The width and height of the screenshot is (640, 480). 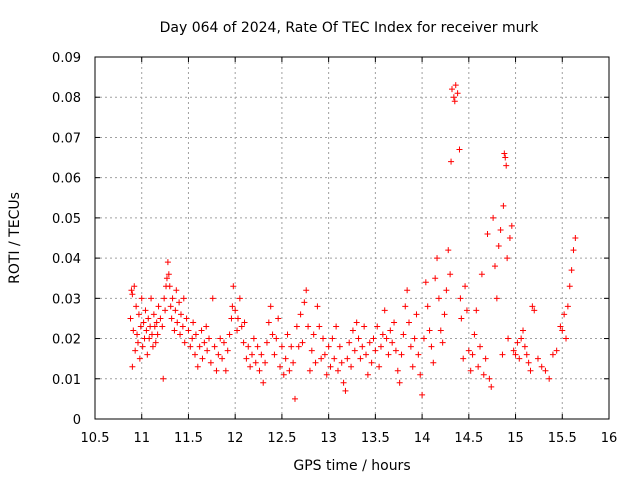 What do you see at coordinates (66, 98) in the screenshot?
I see `y-tick-label: 0.08` at bounding box center [66, 98].